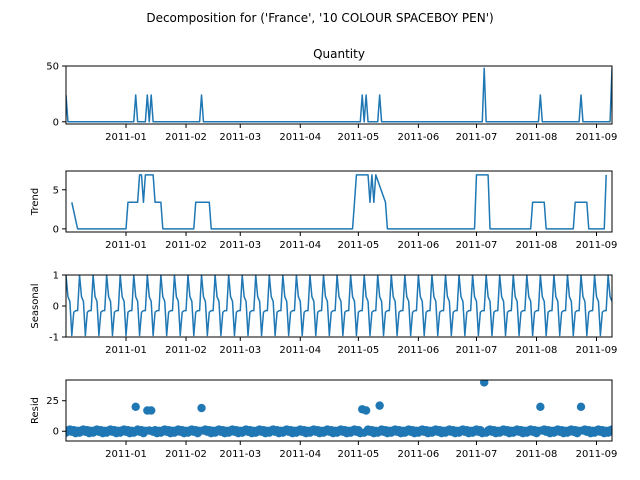  I want to click on series-line-seasonal, so click(339, 306).